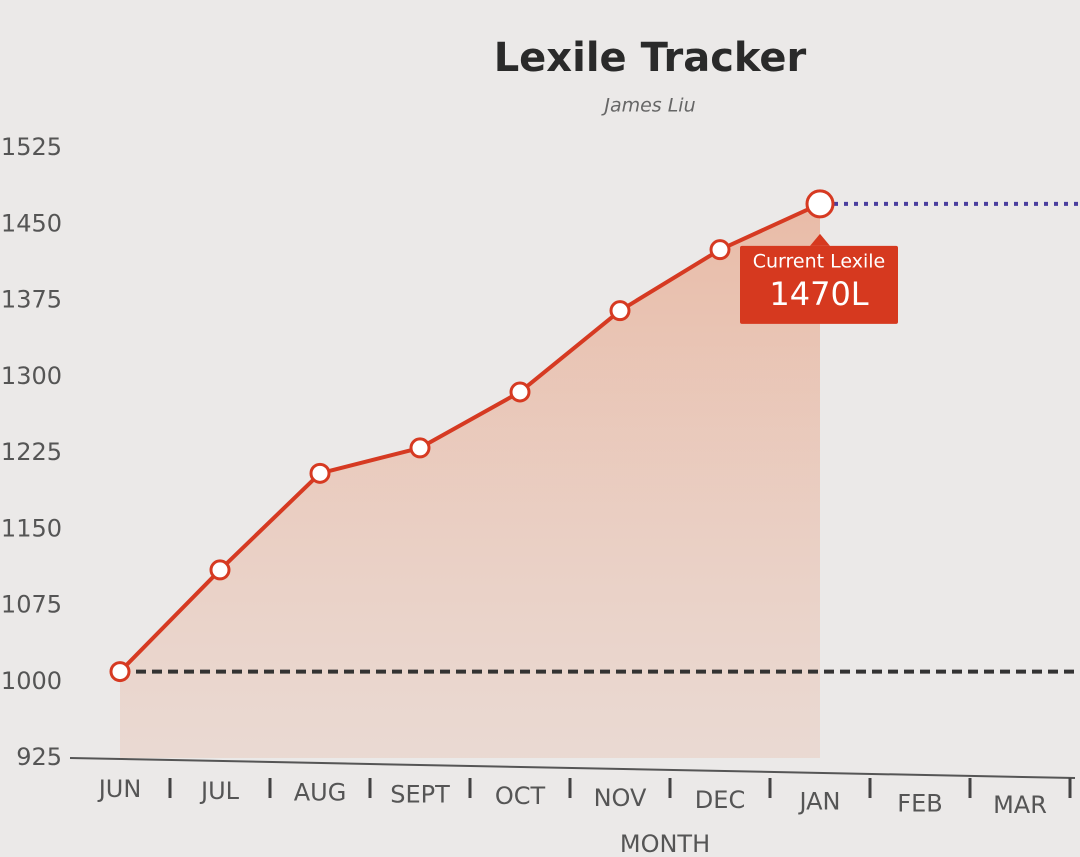 This screenshot has width=1080, height=857. What do you see at coordinates (919, 803) in the screenshot?
I see `x-tick-label: FEB` at bounding box center [919, 803].